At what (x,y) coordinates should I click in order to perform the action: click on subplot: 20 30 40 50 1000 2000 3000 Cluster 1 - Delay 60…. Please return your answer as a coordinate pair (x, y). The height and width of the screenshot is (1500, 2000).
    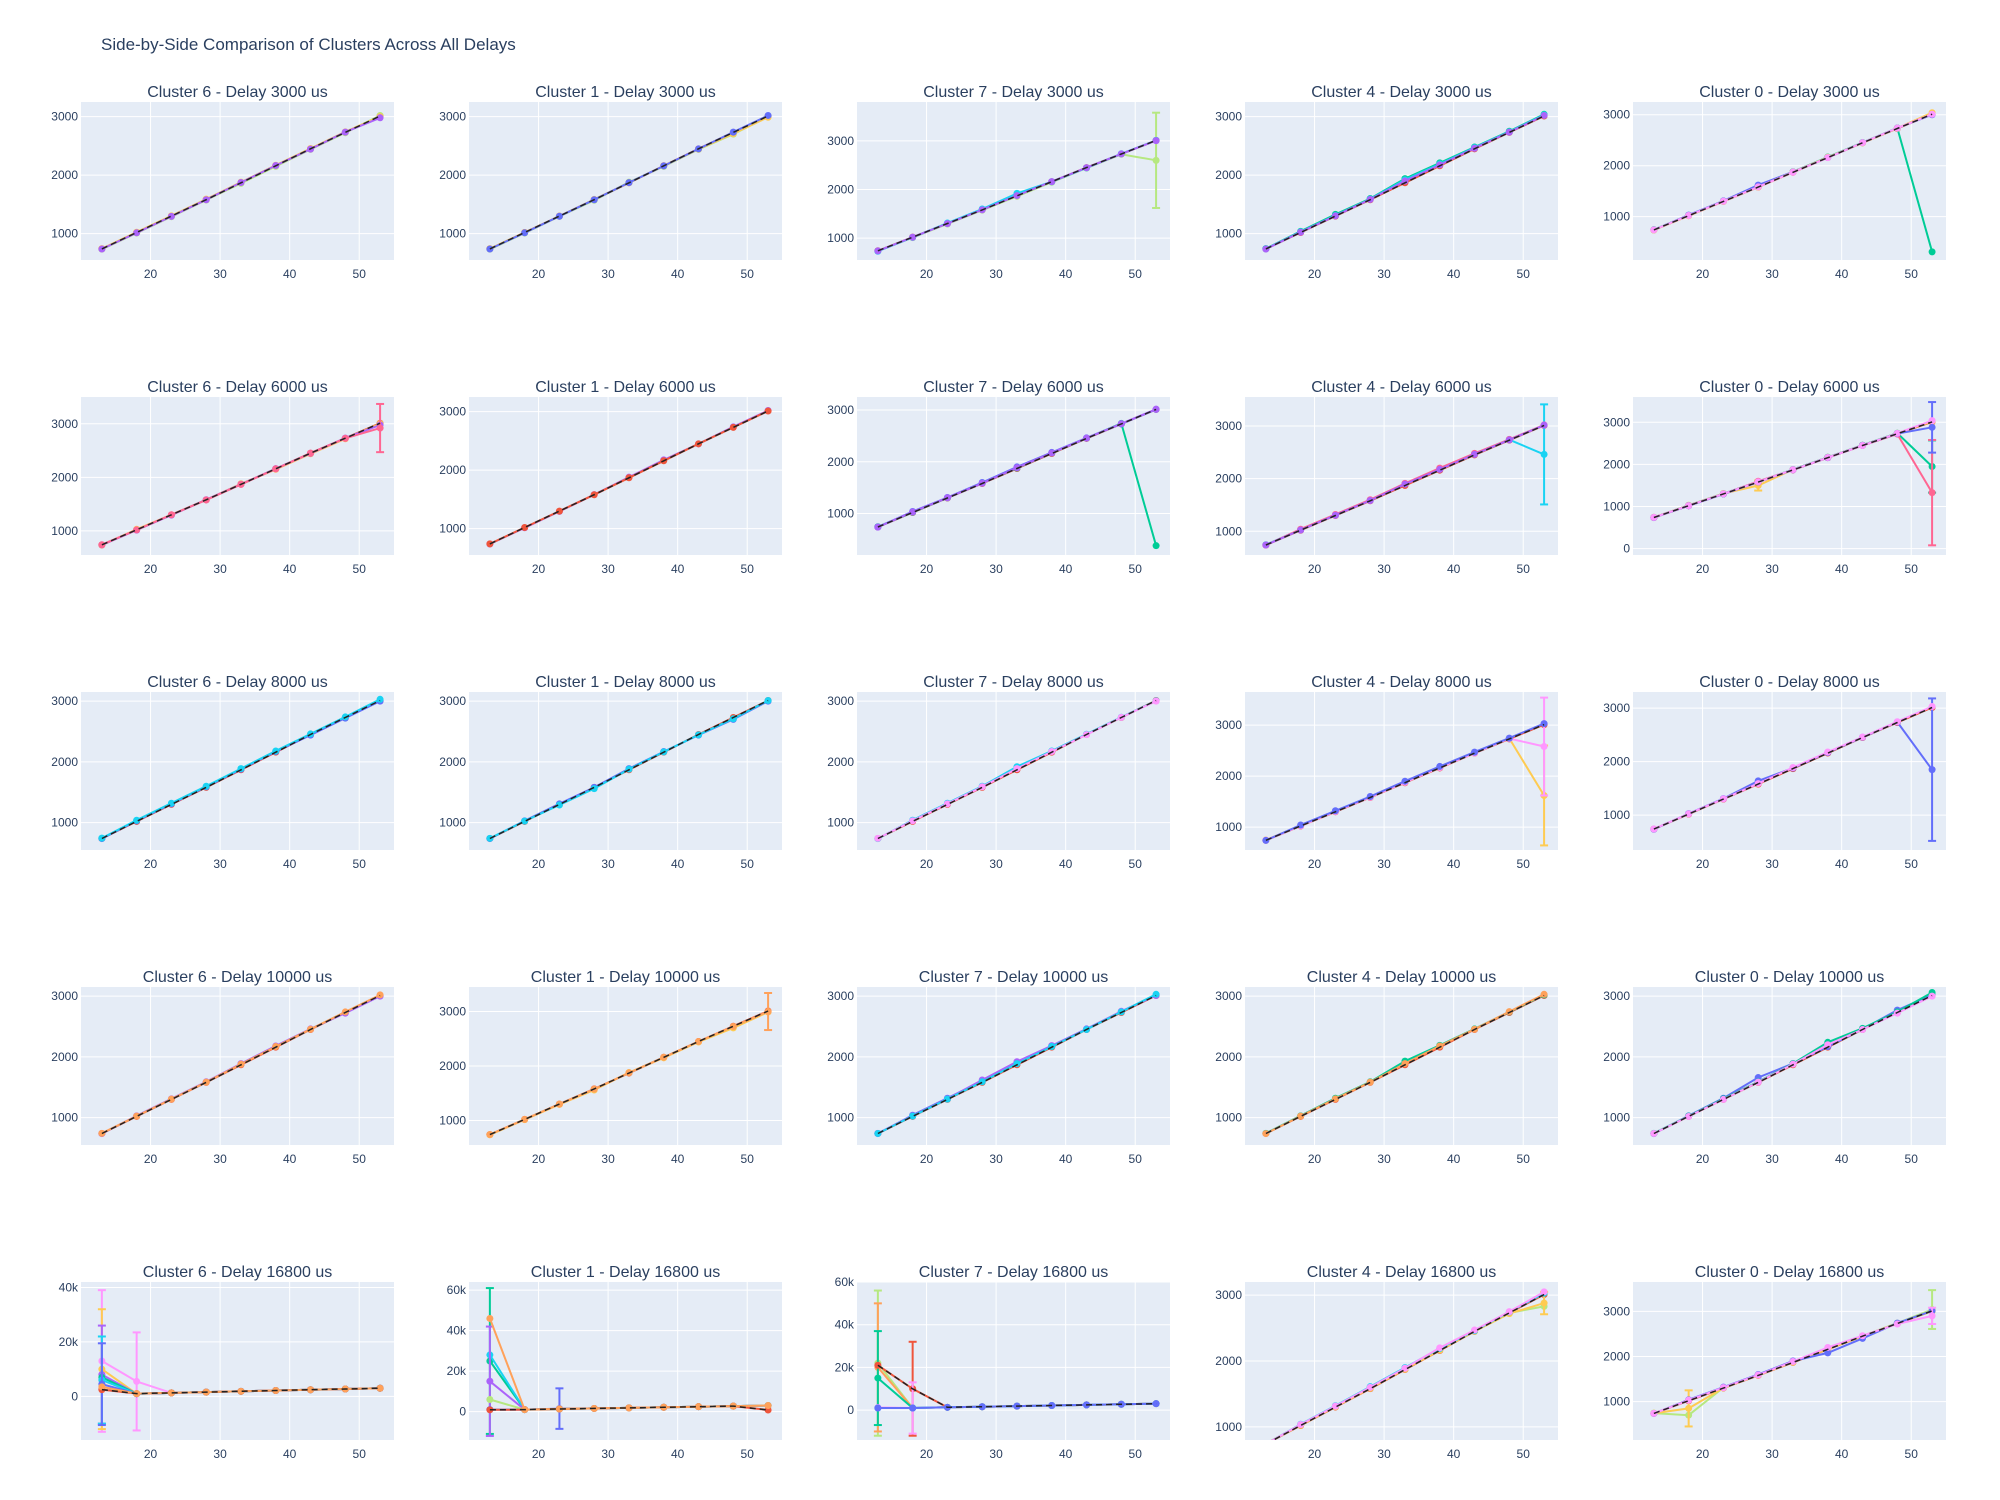
    Looking at the image, I should click on (610, 477).